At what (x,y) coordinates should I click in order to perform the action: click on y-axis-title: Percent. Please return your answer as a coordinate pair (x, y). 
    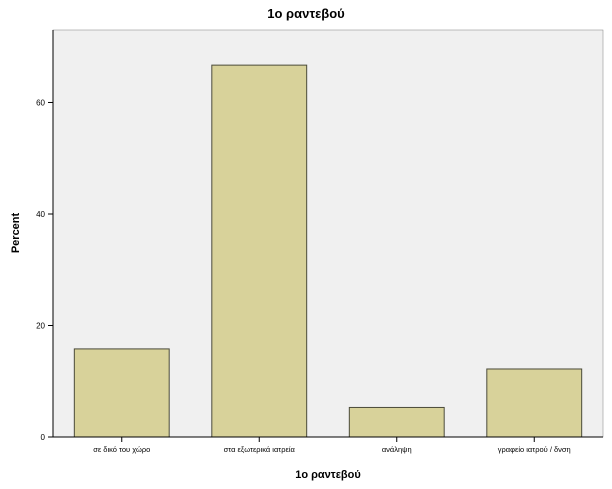
    Looking at the image, I should click on (16, 232).